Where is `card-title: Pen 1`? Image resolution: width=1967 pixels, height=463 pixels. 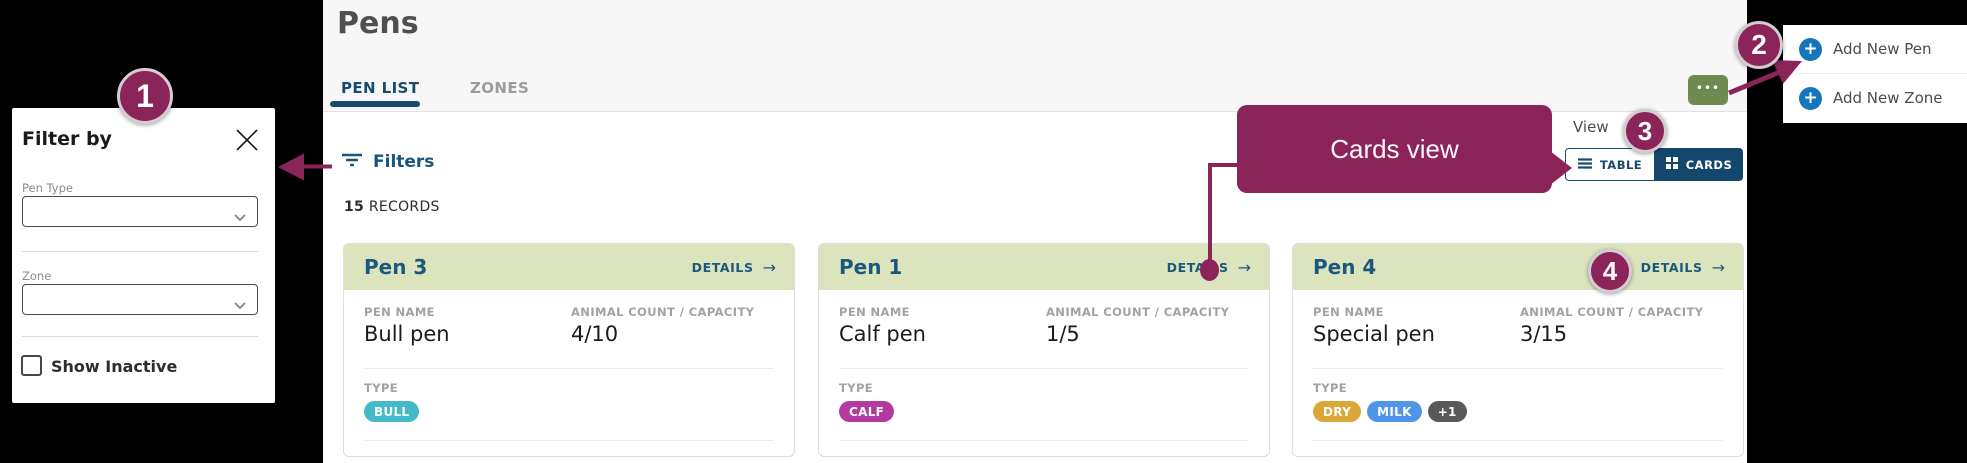
card-title: Pen 1 is located at coordinates (871, 267).